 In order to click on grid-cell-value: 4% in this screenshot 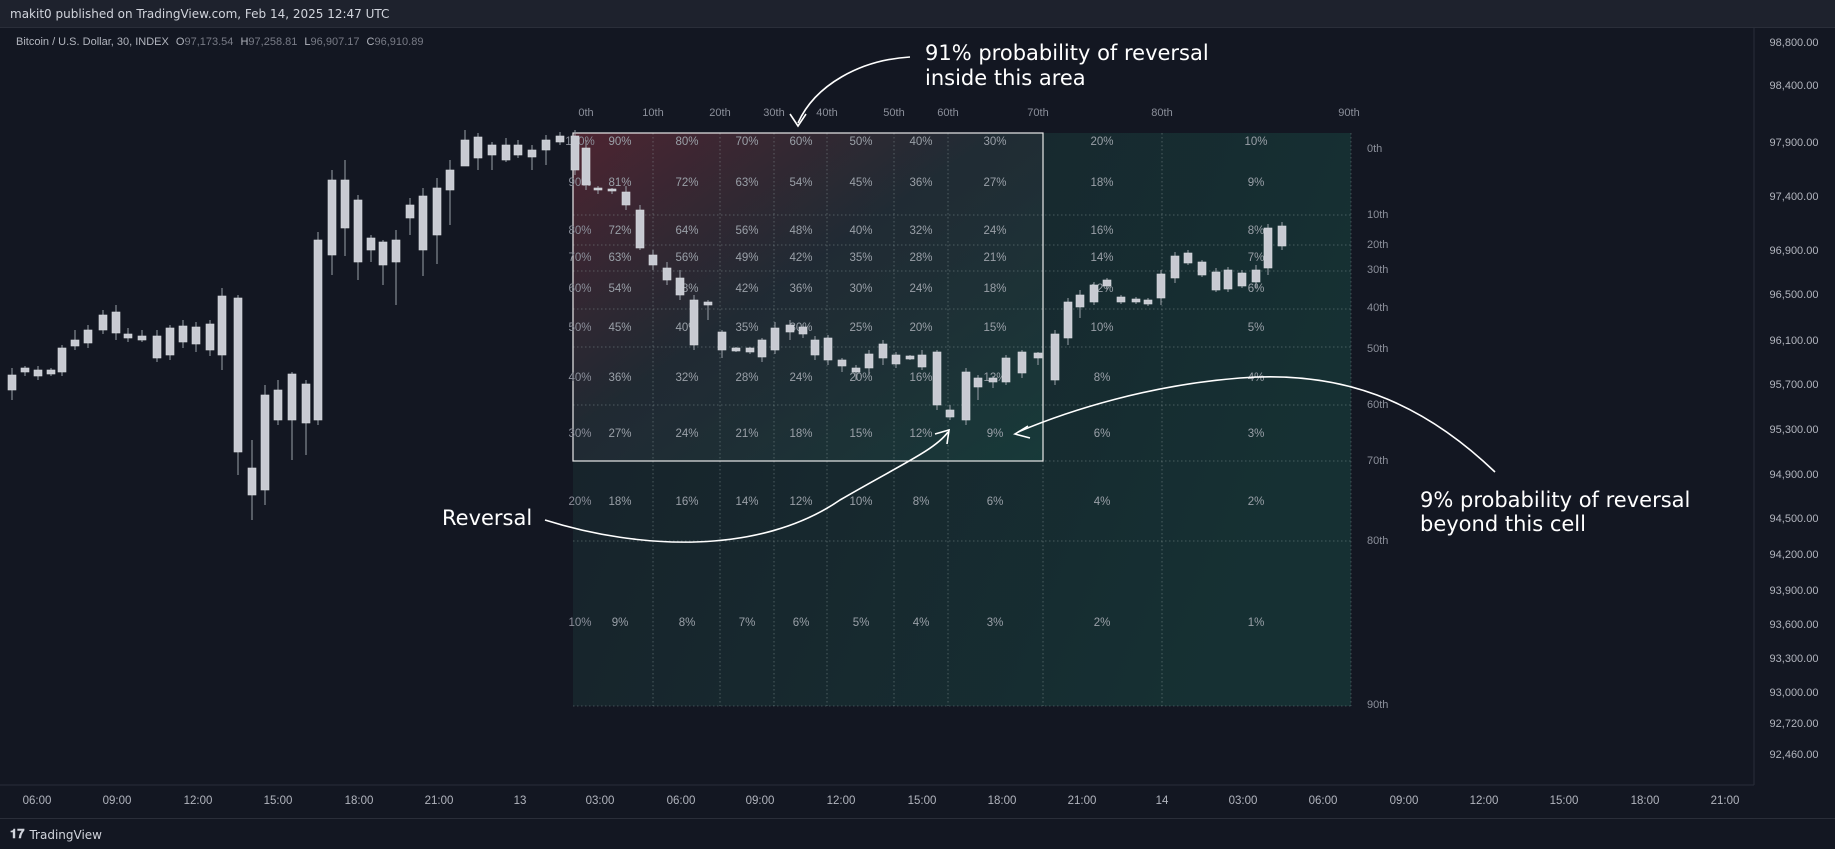, I will do `click(921, 623)`.